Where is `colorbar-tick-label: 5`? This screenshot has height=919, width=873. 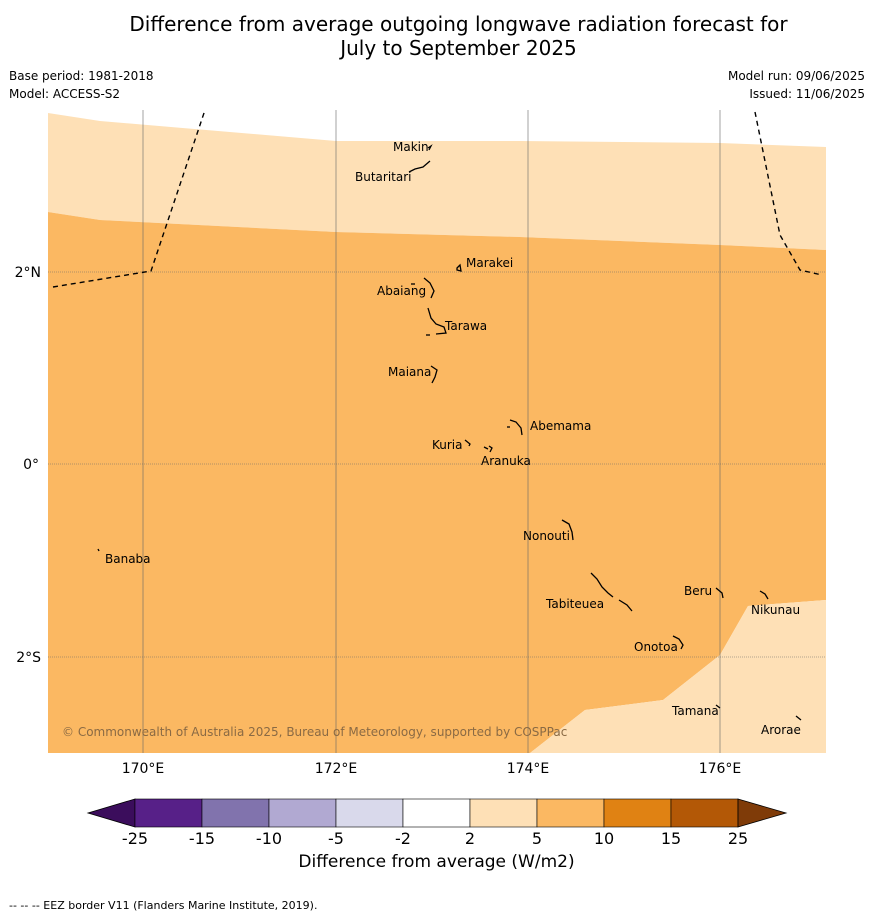 colorbar-tick-label: 5 is located at coordinates (537, 838).